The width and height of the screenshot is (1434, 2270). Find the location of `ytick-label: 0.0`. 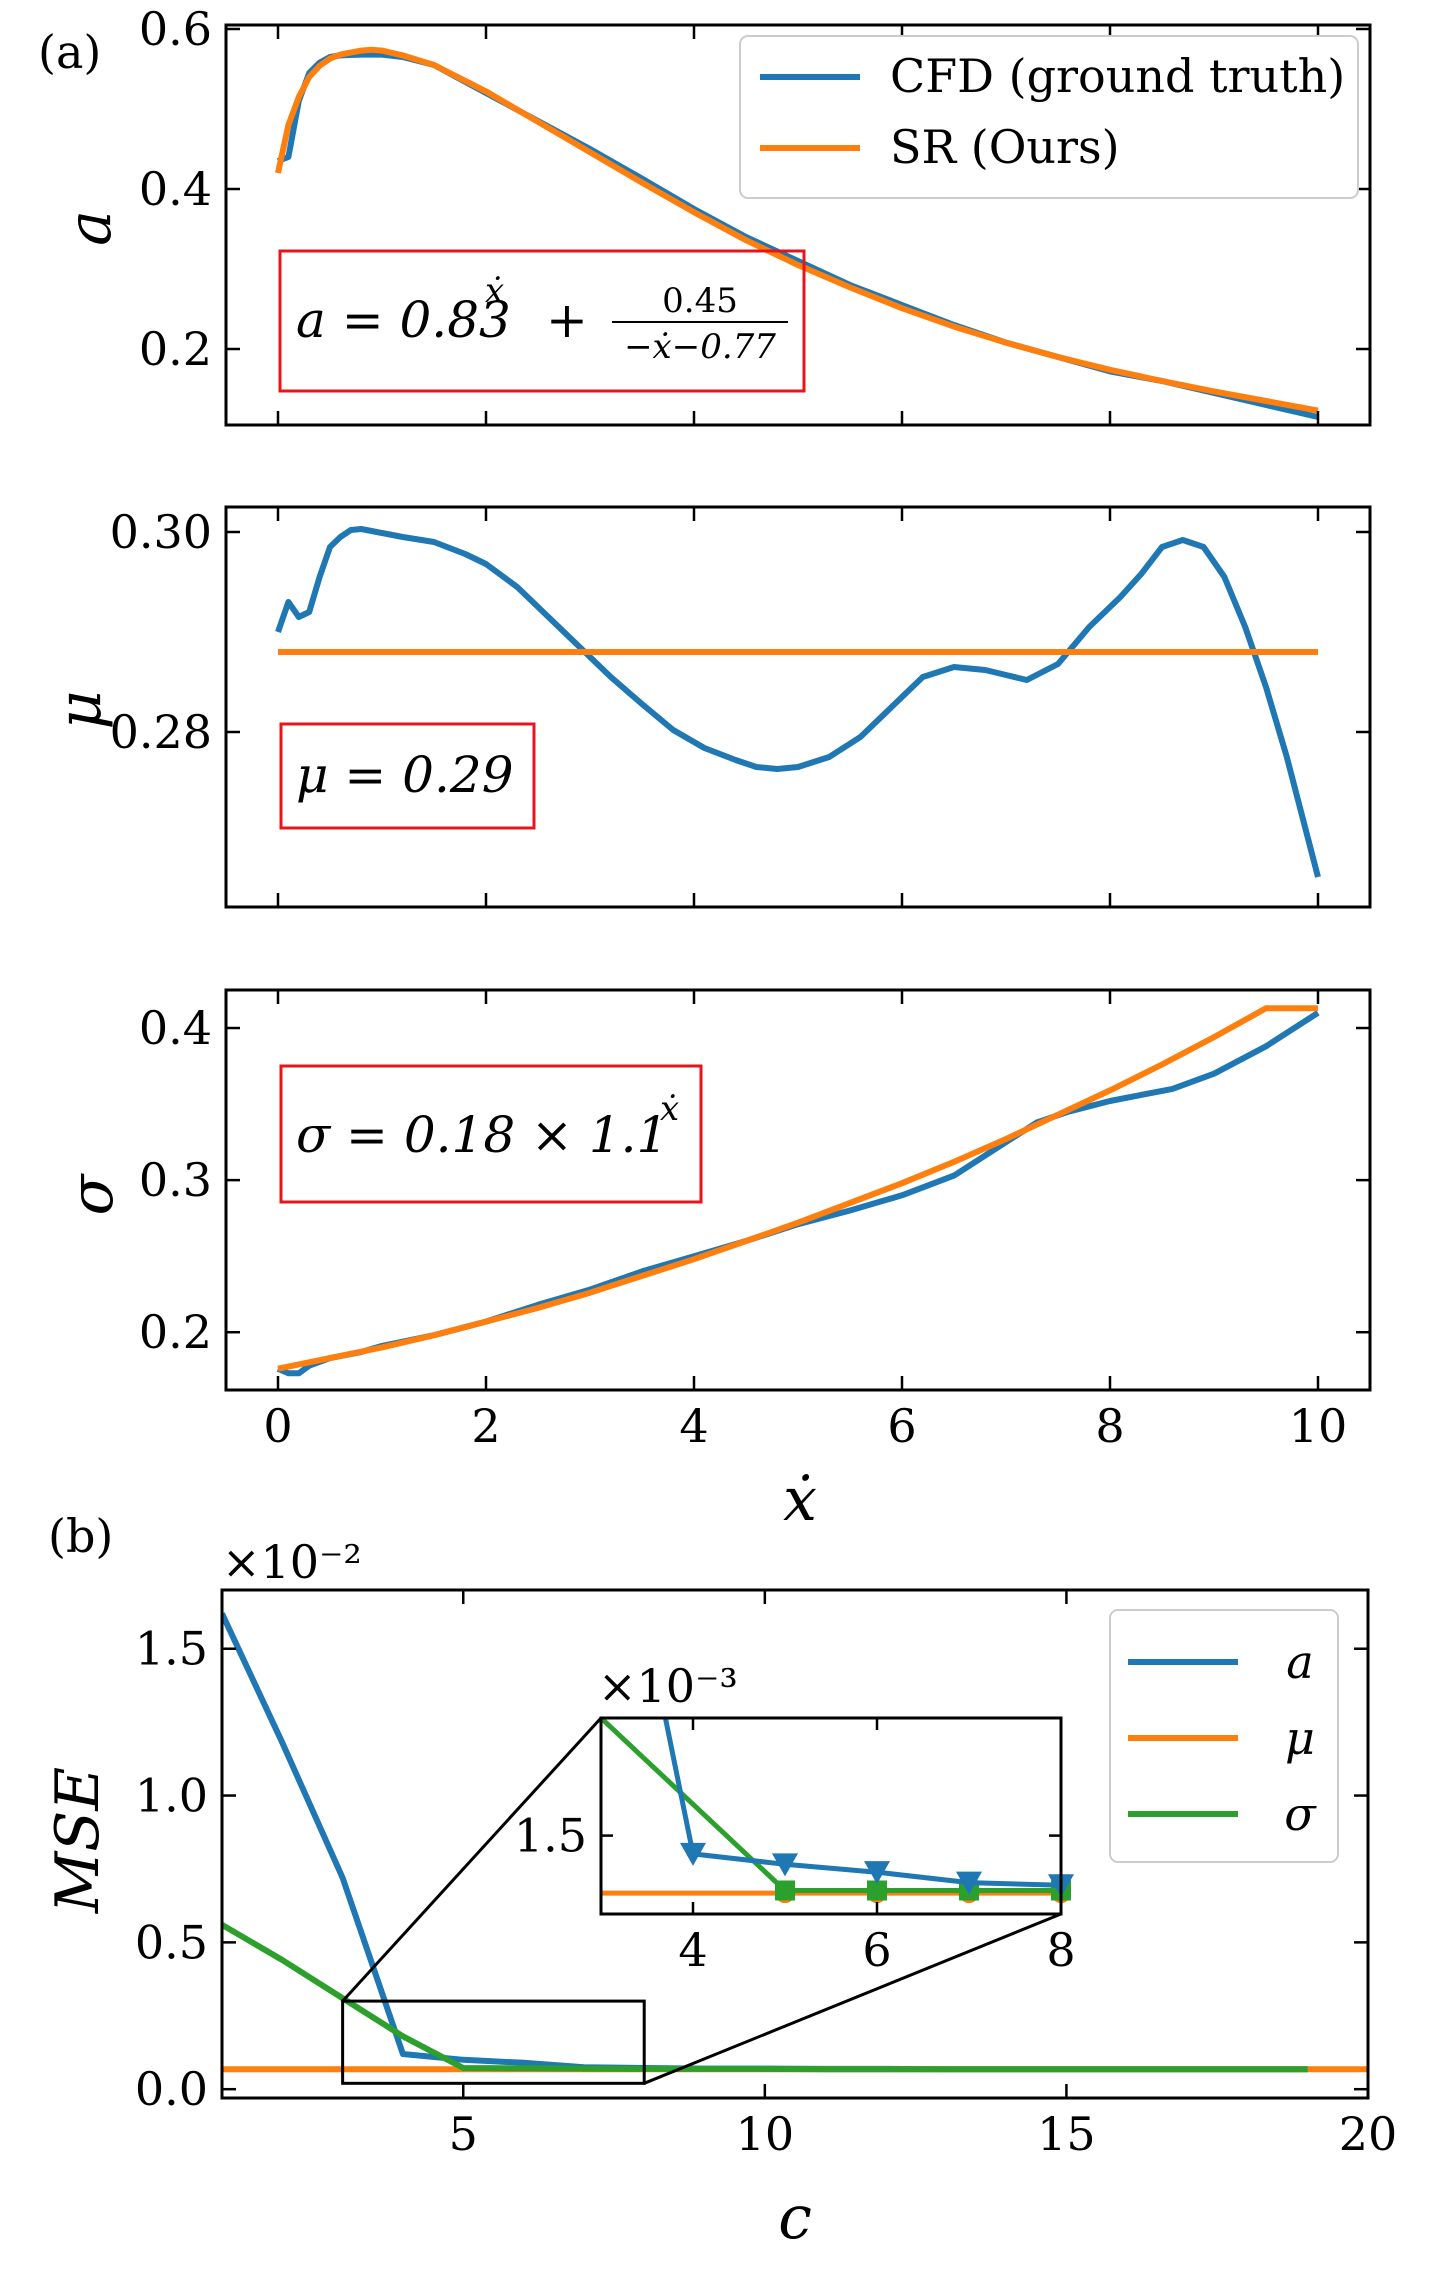

ytick-label: 0.0 is located at coordinates (171, 2089).